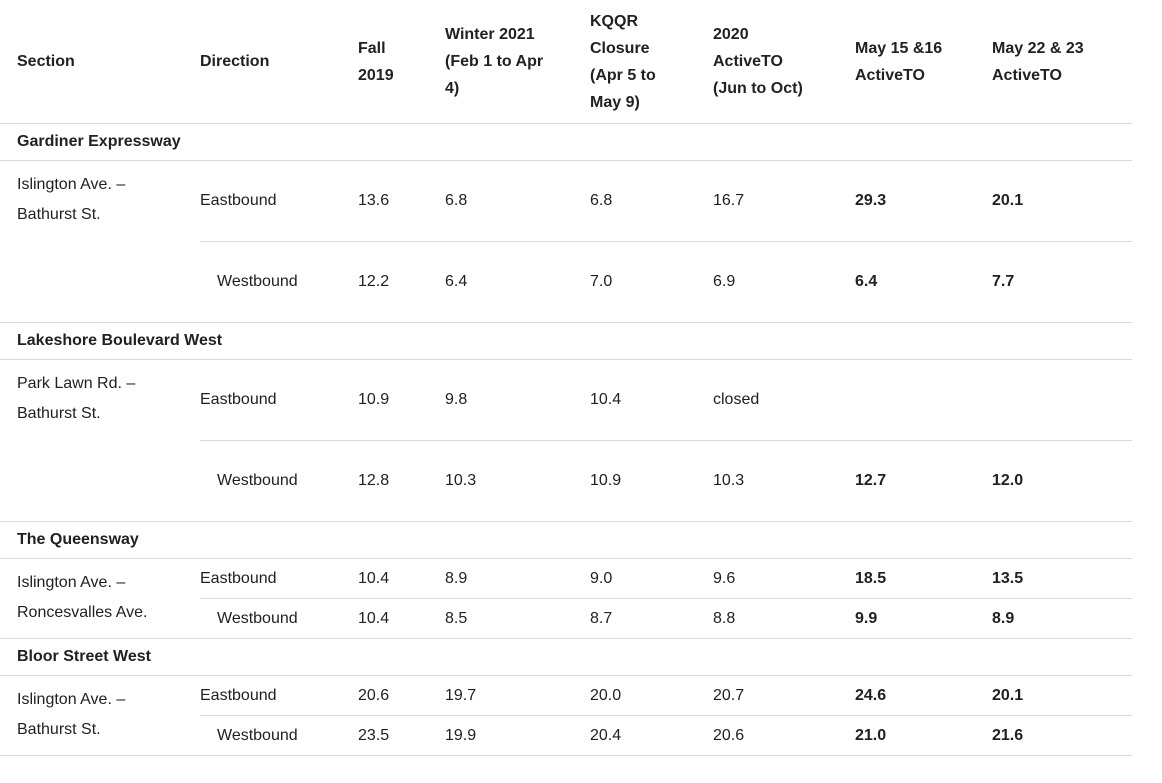 This screenshot has height=783, width=1162. I want to click on column-header-may-22-23: May 22 & 23 ActiveTO, so click(1062, 62).